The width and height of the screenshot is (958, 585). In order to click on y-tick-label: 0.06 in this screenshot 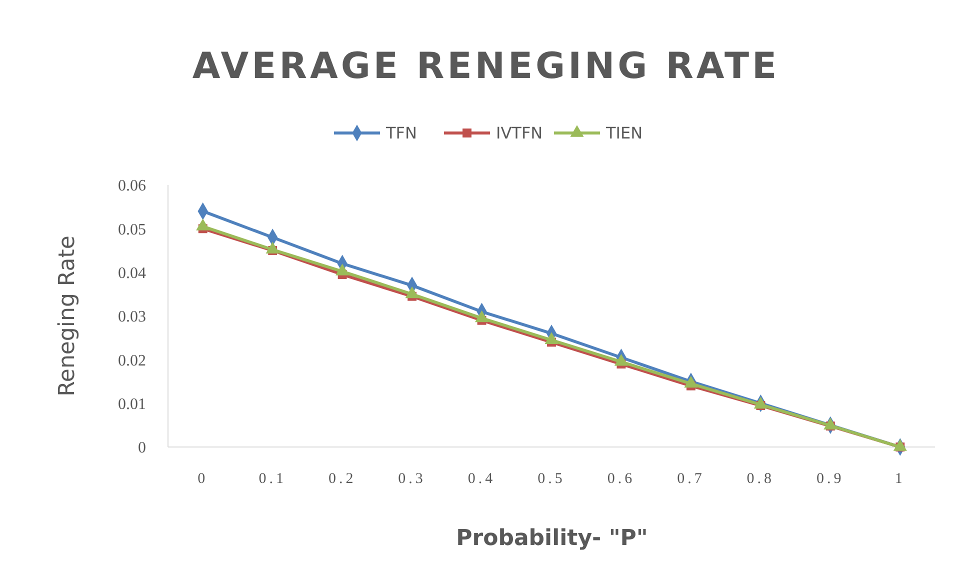, I will do `click(132, 186)`.